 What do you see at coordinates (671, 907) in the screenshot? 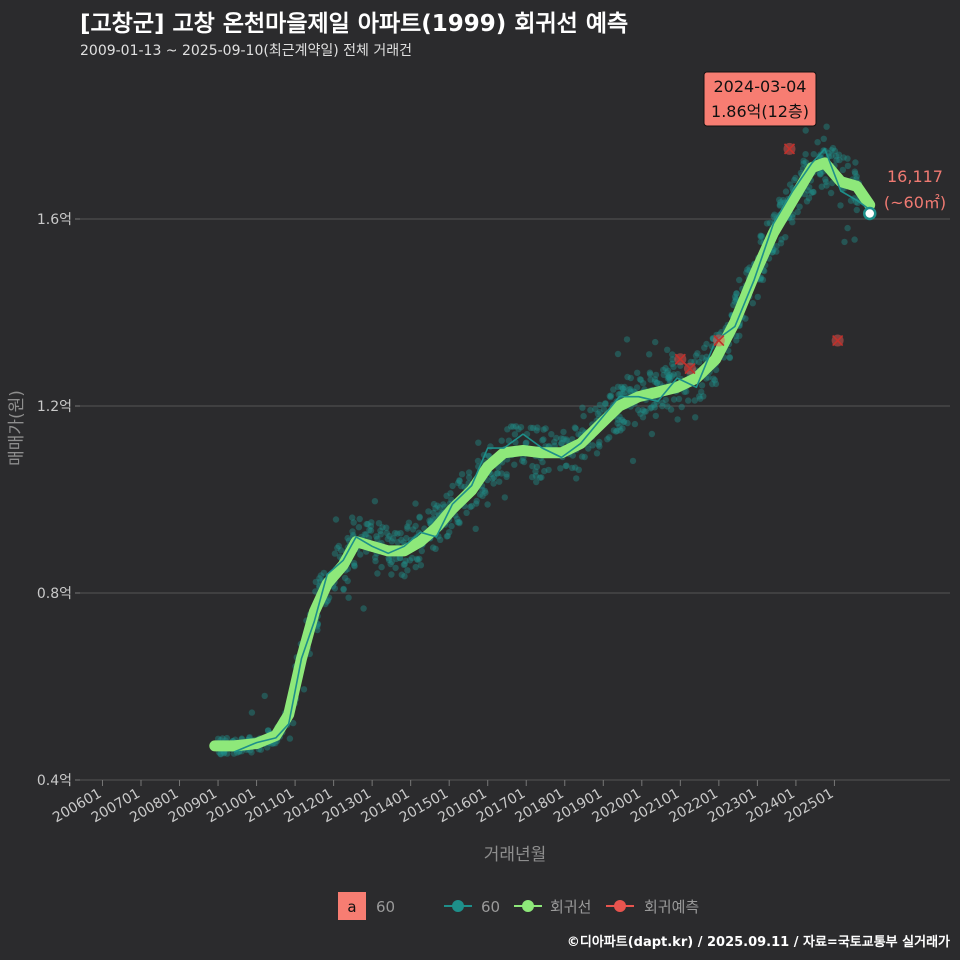
I see `legend-forecast-label: 회귀예측` at bounding box center [671, 907].